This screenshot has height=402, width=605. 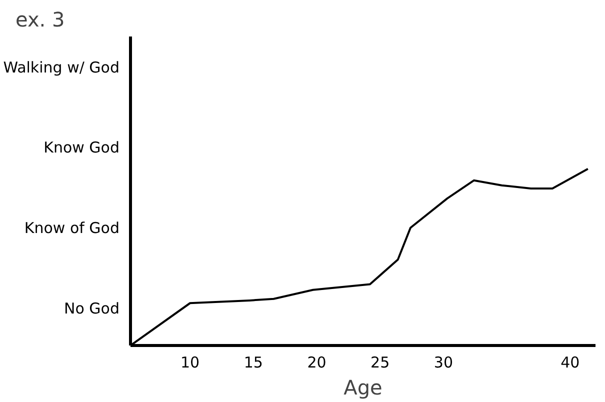 What do you see at coordinates (363, 388) in the screenshot?
I see `x-axis-title: Age` at bounding box center [363, 388].